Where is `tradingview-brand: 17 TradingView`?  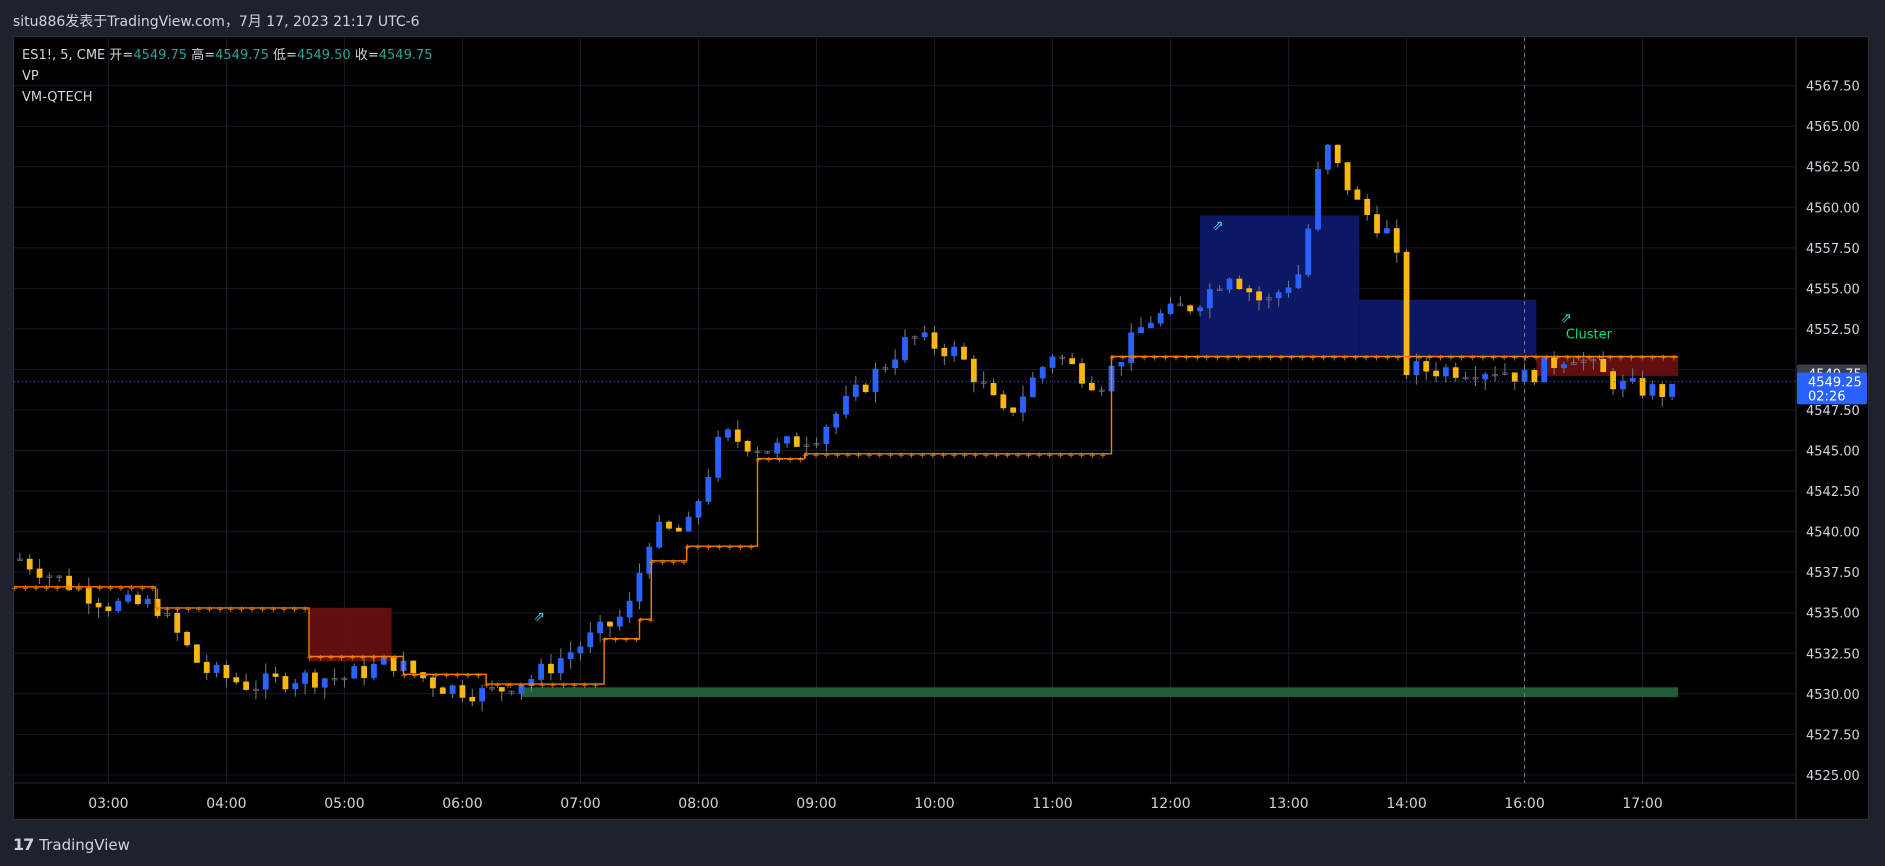 tradingview-brand: 17 TradingView is located at coordinates (71, 844).